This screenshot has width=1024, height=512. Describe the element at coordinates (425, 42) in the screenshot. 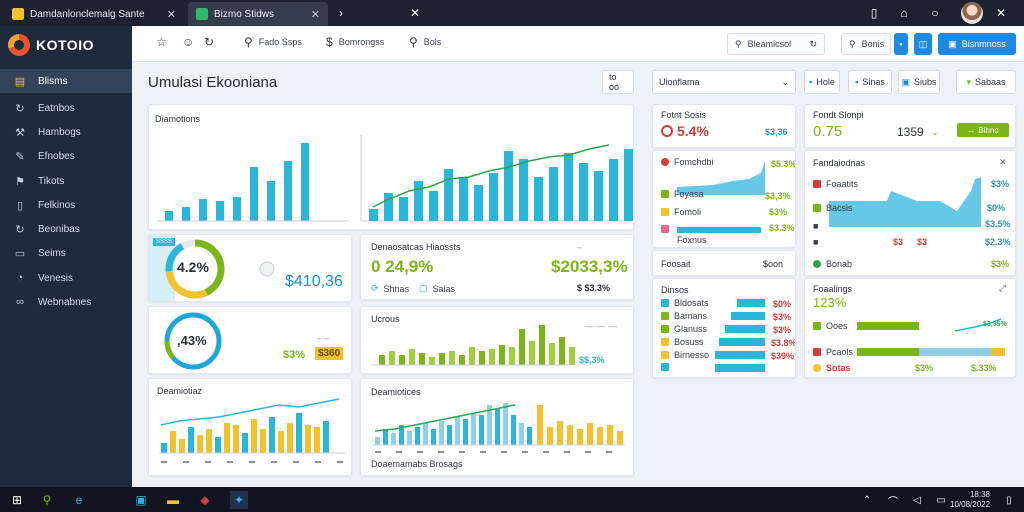

I see `tool-button: ⚲ Bols` at that location.